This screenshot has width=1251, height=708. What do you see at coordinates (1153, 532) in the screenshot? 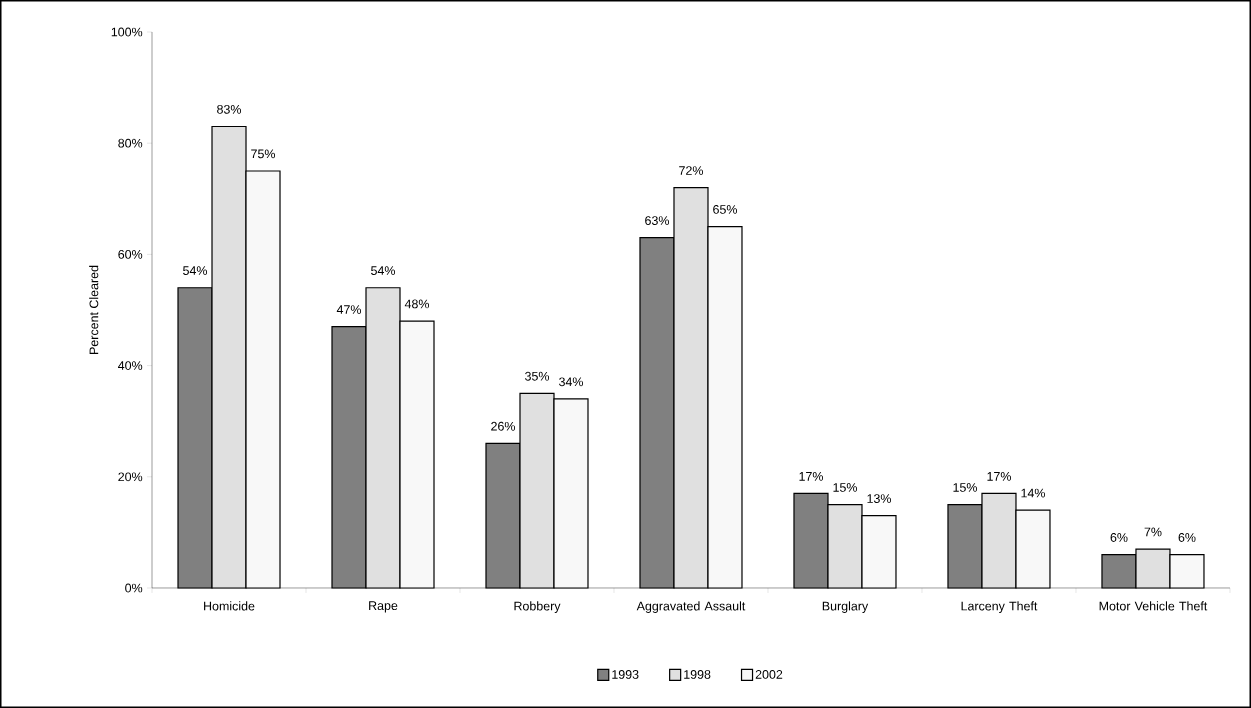
I see `data-label: 7%` at bounding box center [1153, 532].